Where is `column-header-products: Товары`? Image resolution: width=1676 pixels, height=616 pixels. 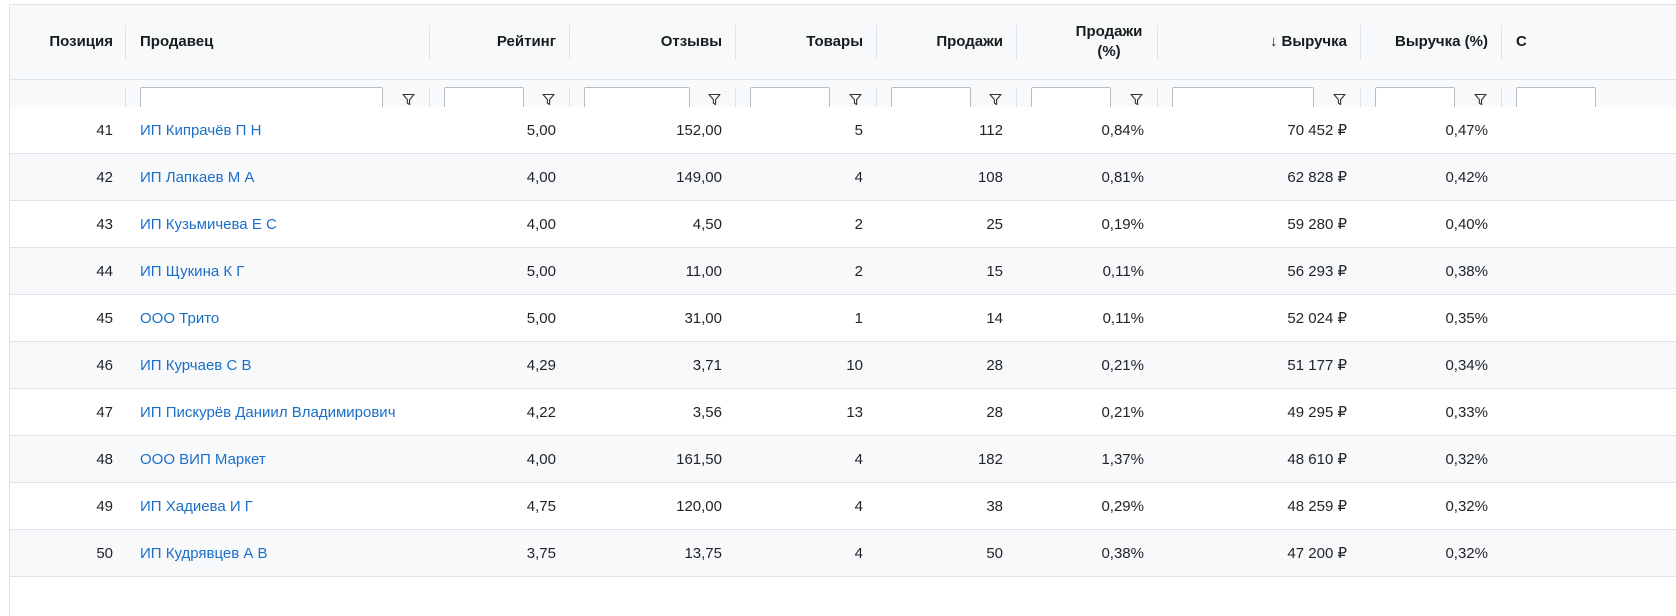 column-header-products: Товары is located at coordinates (806, 42).